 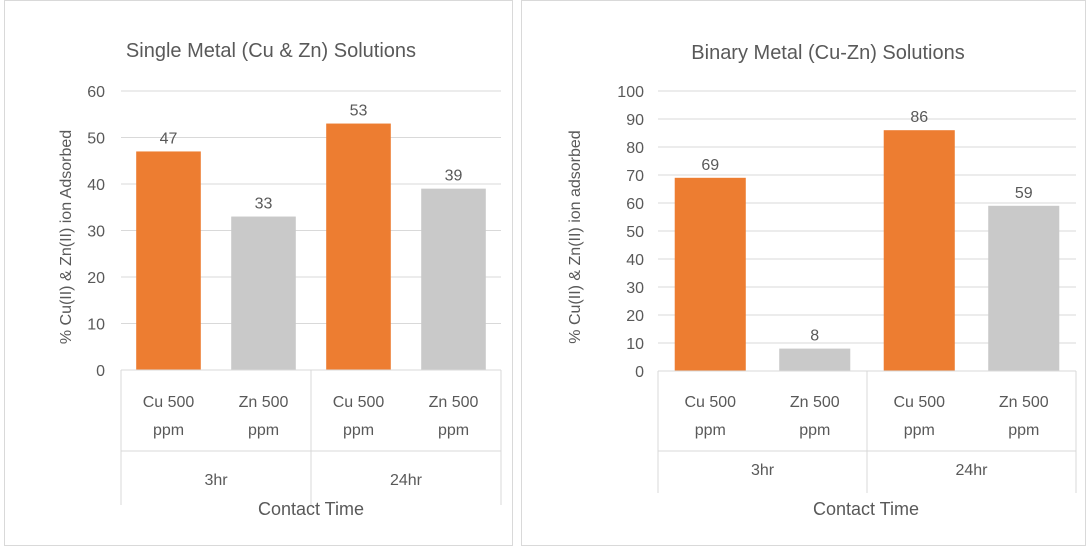 What do you see at coordinates (1024, 193) in the screenshot?
I see `data-label: 59` at bounding box center [1024, 193].